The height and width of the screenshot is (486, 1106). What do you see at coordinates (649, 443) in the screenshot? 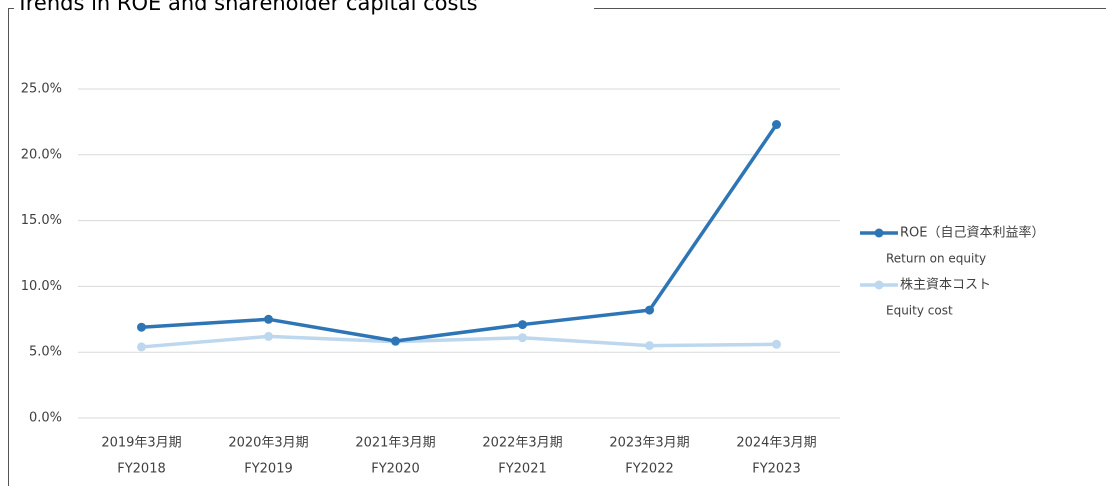
I see `x-tick-label: 2023年3月期` at bounding box center [649, 443].